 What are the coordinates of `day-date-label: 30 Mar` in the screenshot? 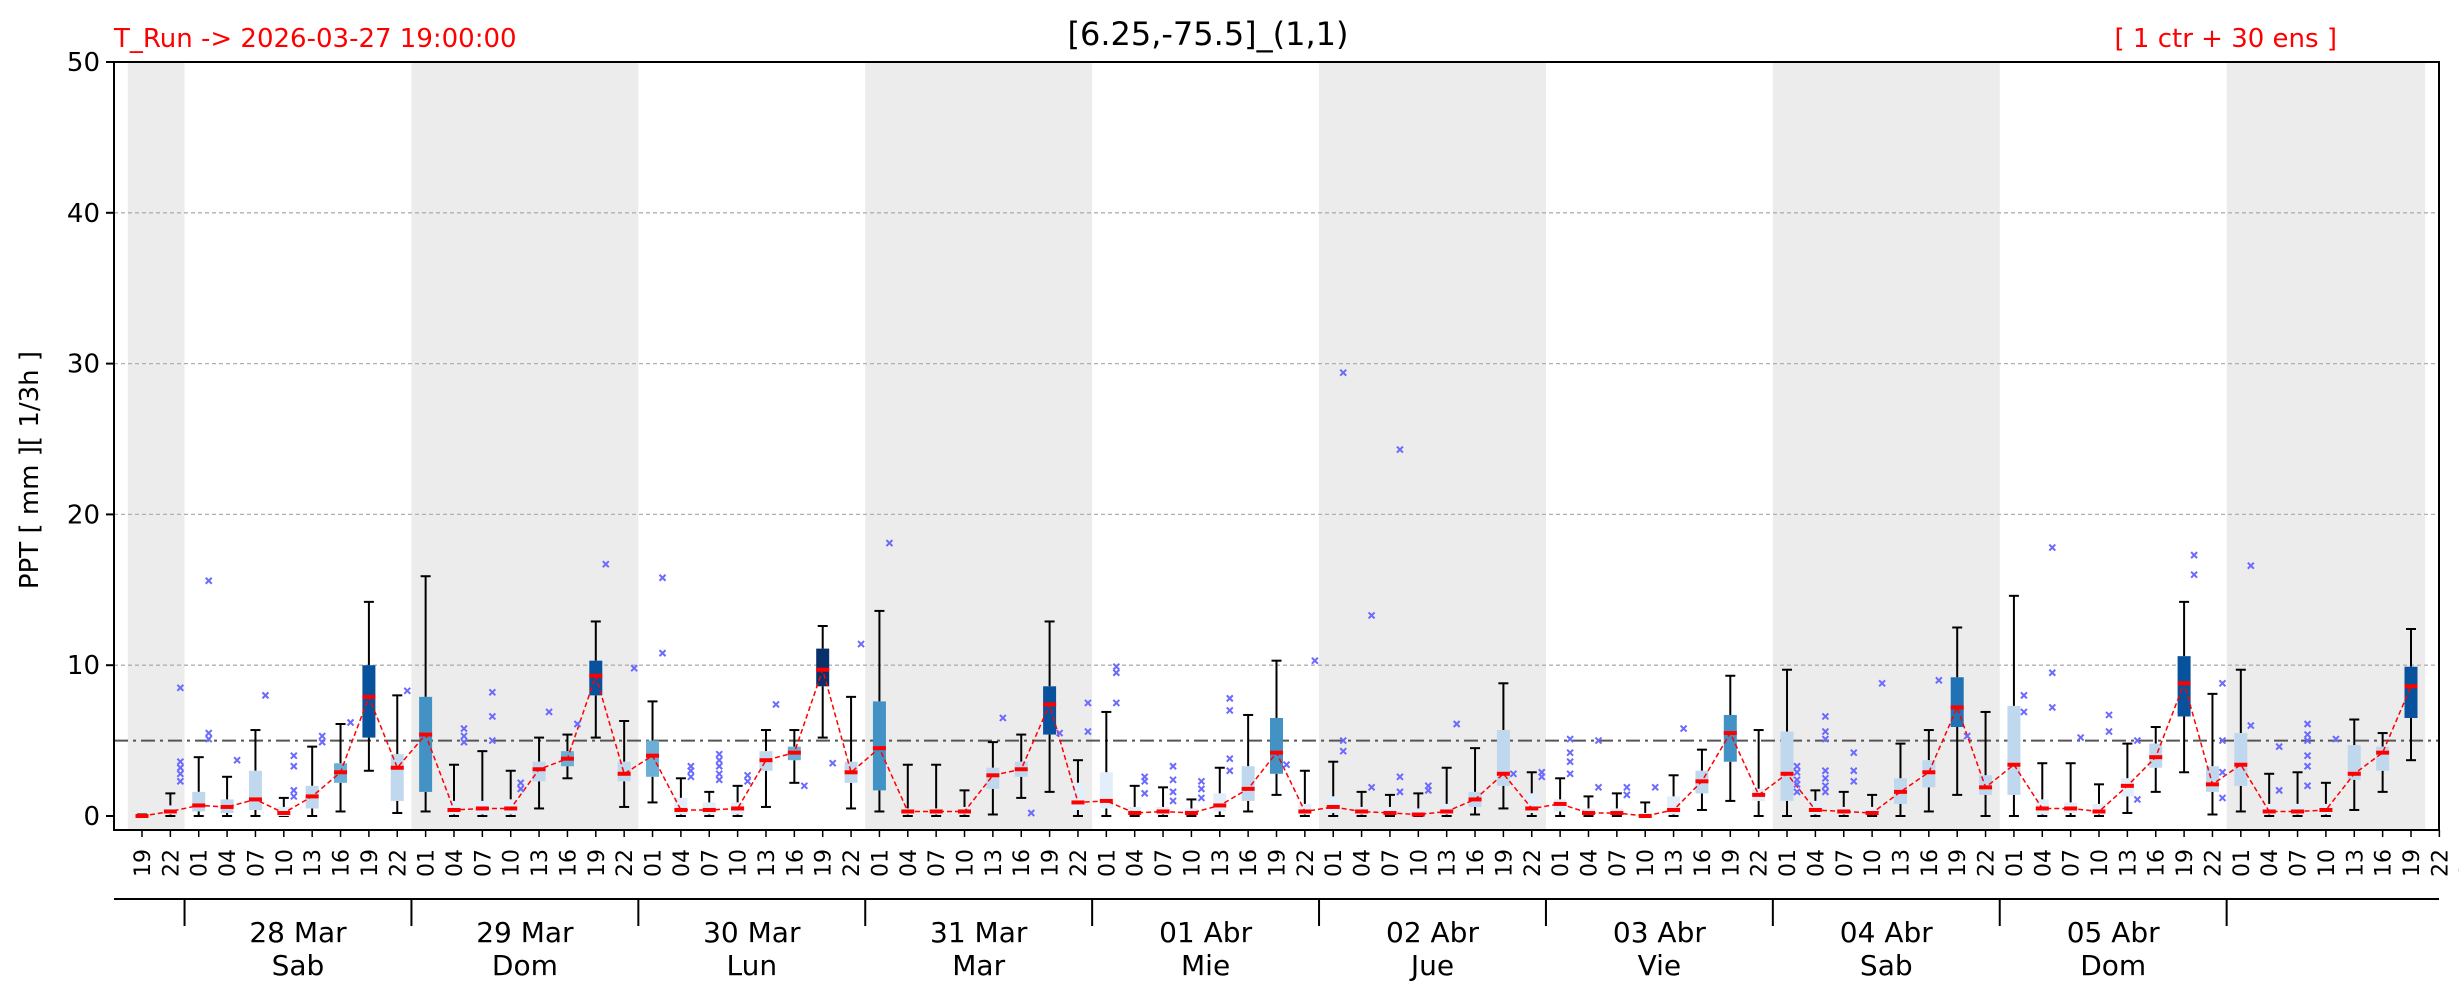 It's located at (752, 932).